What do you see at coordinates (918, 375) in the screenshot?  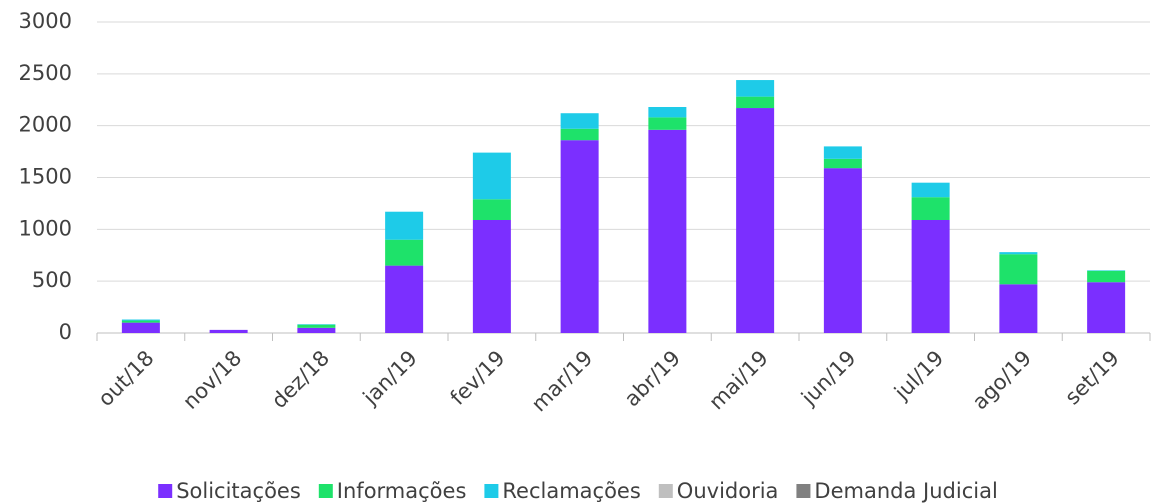 I see `x-tick-label: jul/19` at bounding box center [918, 375].